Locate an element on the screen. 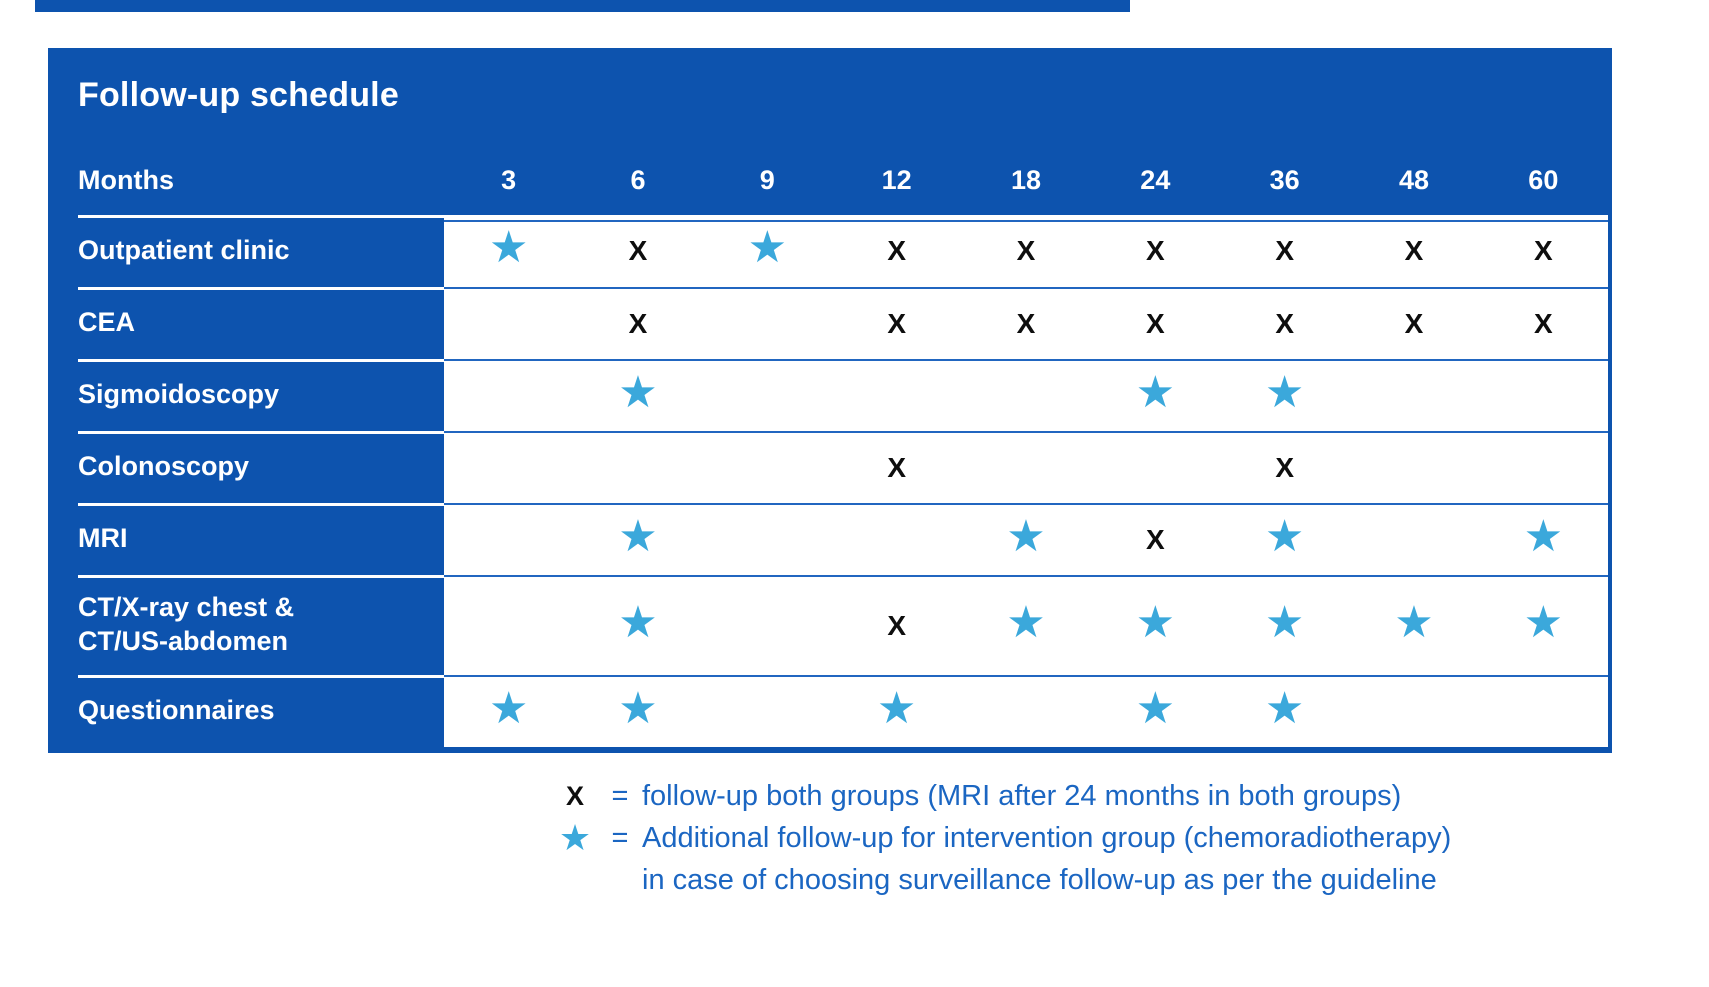 Image resolution: width=1709 pixels, height=987 pixels. schedule-row: Outpatient clinic ★ X ★ X X X X X X is located at coordinates (828, 251).